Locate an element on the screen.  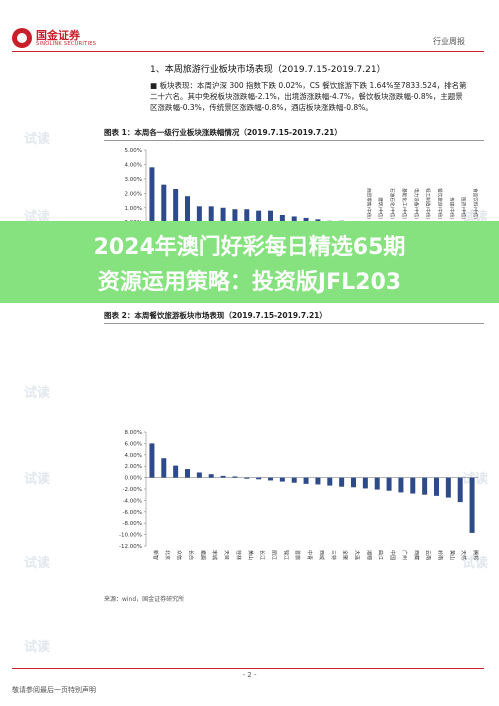
x-tick-label: 石油石化(中信) is located at coordinates (392, 203).